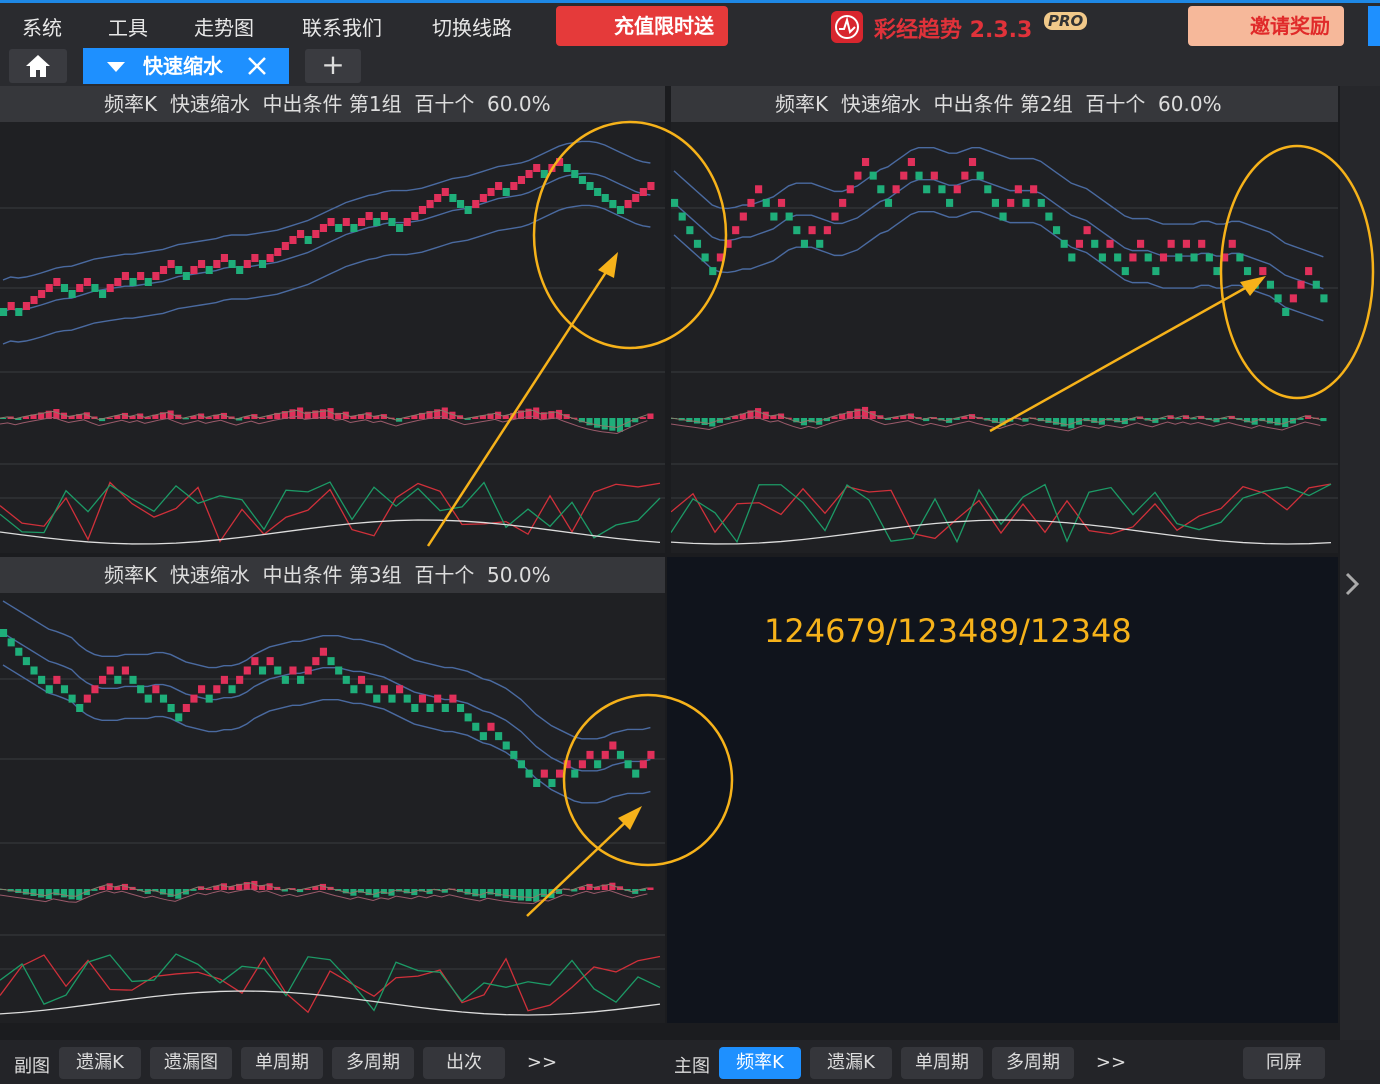 The width and height of the screenshot is (1380, 1084). I want to click on bar-button: 遗漏图, so click(191, 1063).